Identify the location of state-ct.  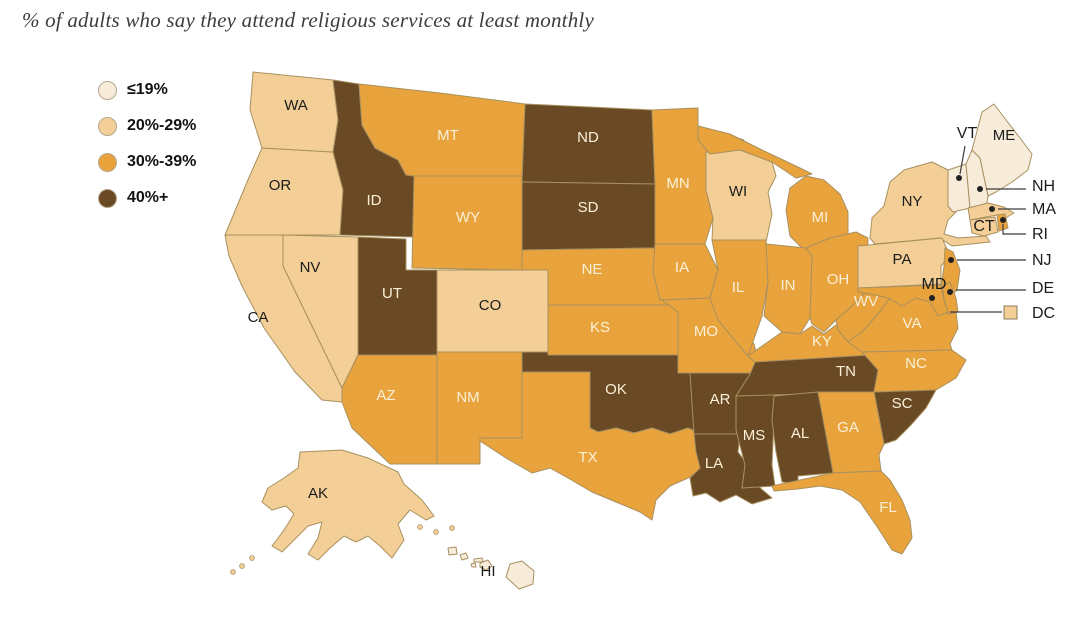
(984, 226).